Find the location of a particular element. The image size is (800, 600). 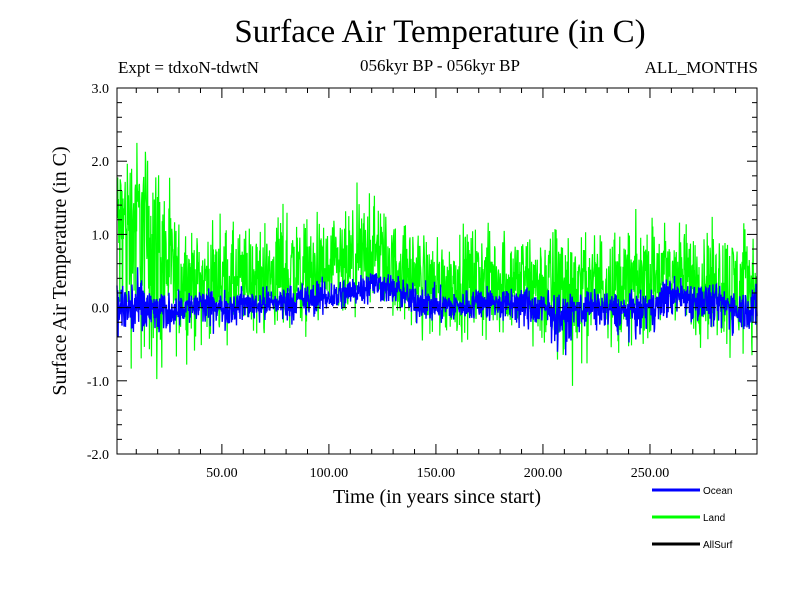

legend-label-land: Land is located at coordinates (714, 518).